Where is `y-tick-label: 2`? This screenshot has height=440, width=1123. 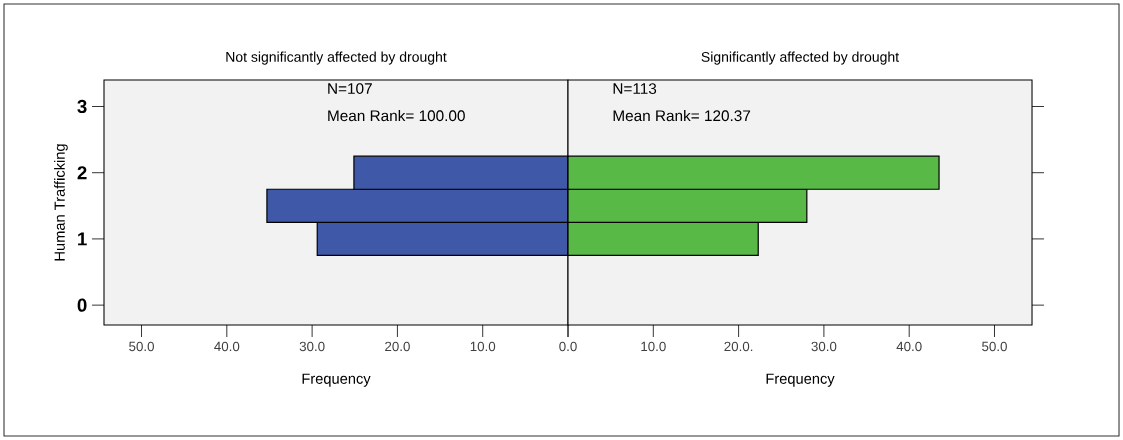
y-tick-label: 2 is located at coordinates (82, 173).